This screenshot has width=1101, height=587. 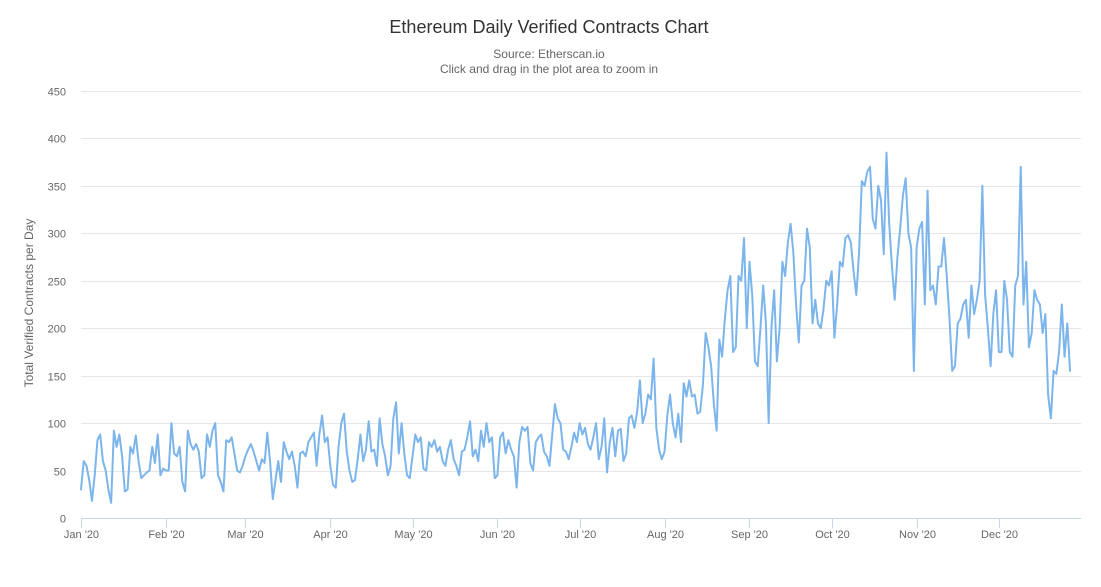 What do you see at coordinates (57, 93) in the screenshot?
I see `y-tick-label: 450` at bounding box center [57, 93].